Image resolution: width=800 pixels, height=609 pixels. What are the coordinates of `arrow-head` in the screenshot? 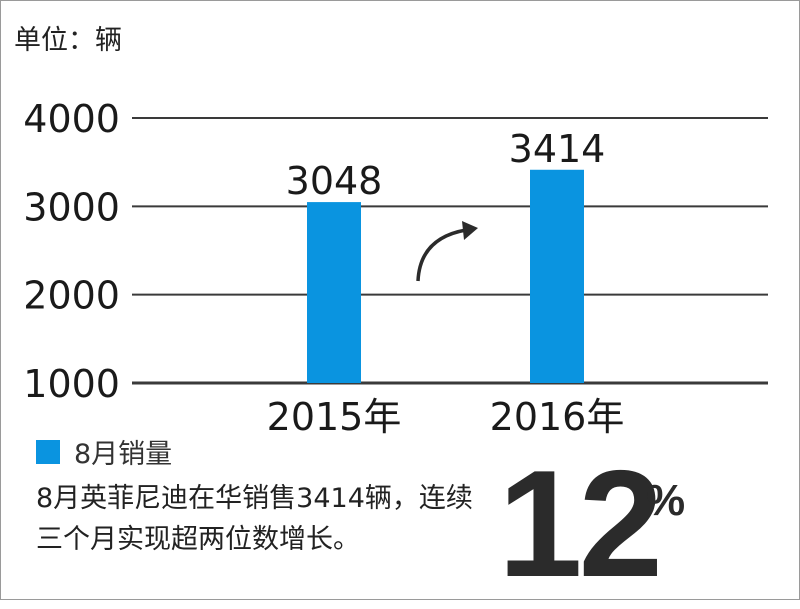 It's located at (470, 230).